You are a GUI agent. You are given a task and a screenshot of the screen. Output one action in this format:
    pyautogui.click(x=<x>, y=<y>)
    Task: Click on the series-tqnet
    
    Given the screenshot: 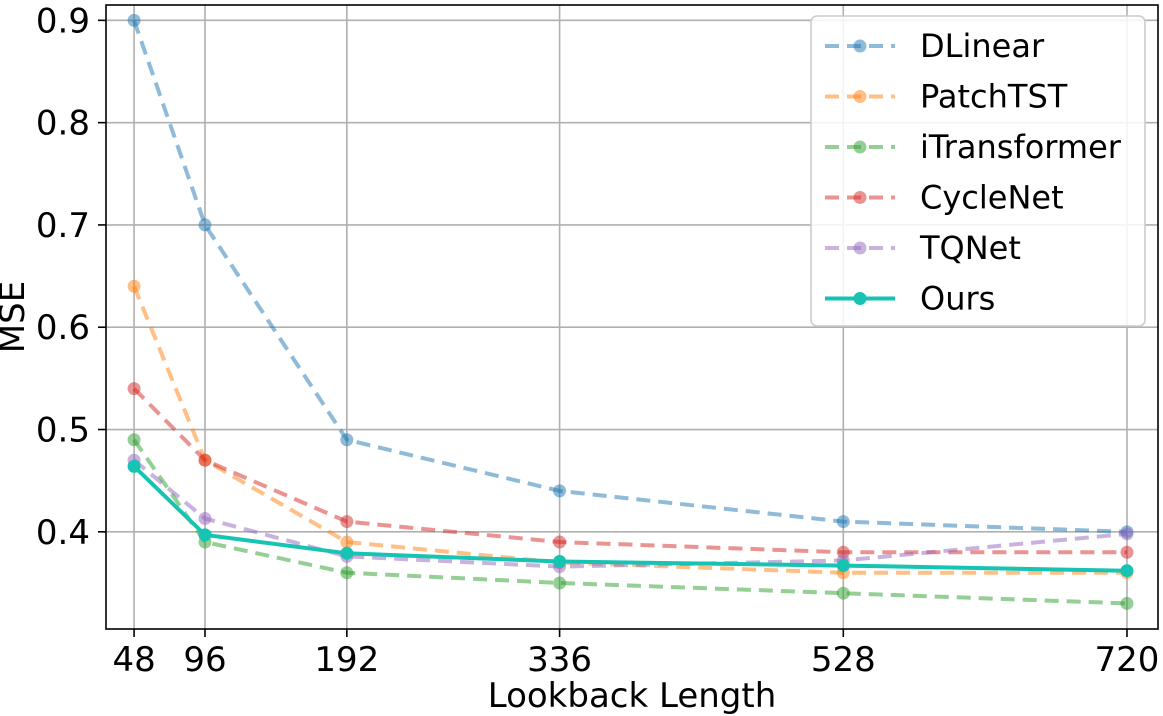 What is the action you would take?
    pyautogui.click(x=630, y=513)
    